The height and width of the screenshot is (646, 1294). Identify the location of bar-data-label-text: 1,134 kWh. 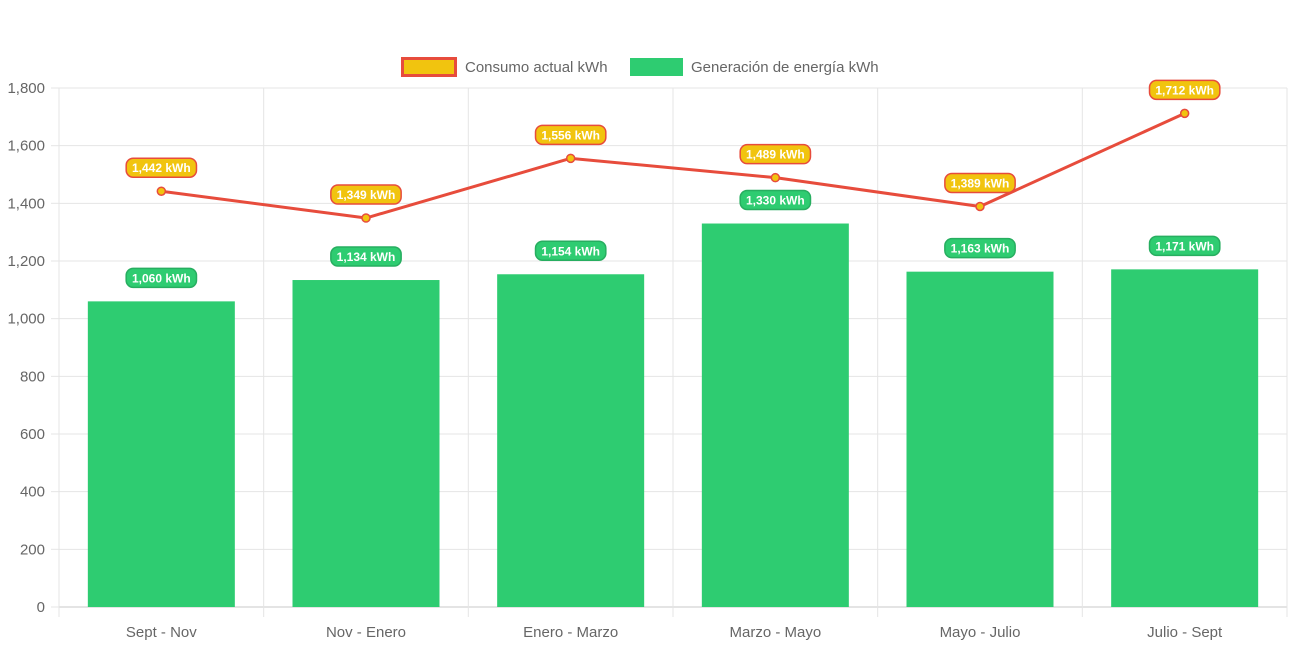
(366, 257).